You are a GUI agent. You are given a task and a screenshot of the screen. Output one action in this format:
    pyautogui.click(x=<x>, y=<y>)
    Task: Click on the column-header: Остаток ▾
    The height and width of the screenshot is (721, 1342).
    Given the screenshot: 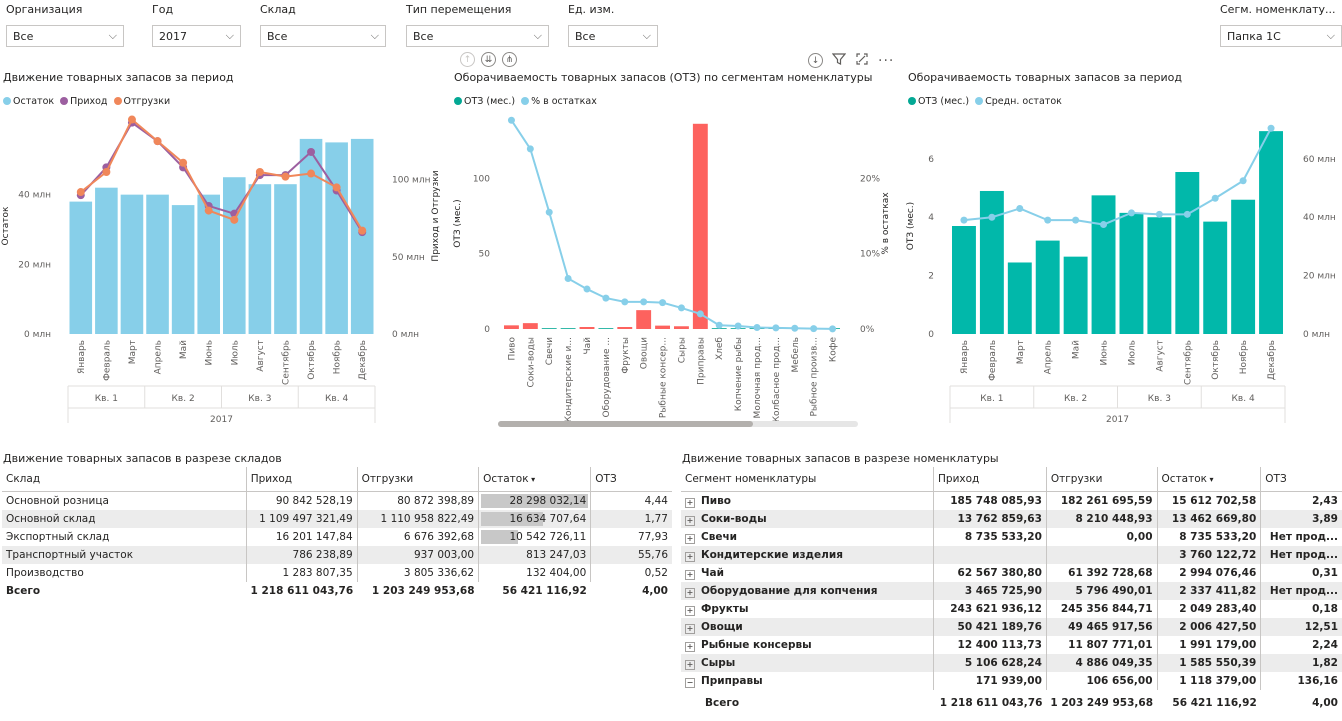 What is the action you would take?
    pyautogui.click(x=1208, y=479)
    